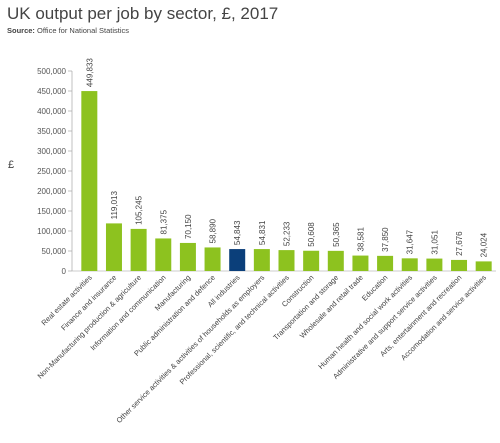 The image size is (500, 443). What do you see at coordinates (139, 209) in the screenshot?
I see `data-label: 105,245` at bounding box center [139, 209].